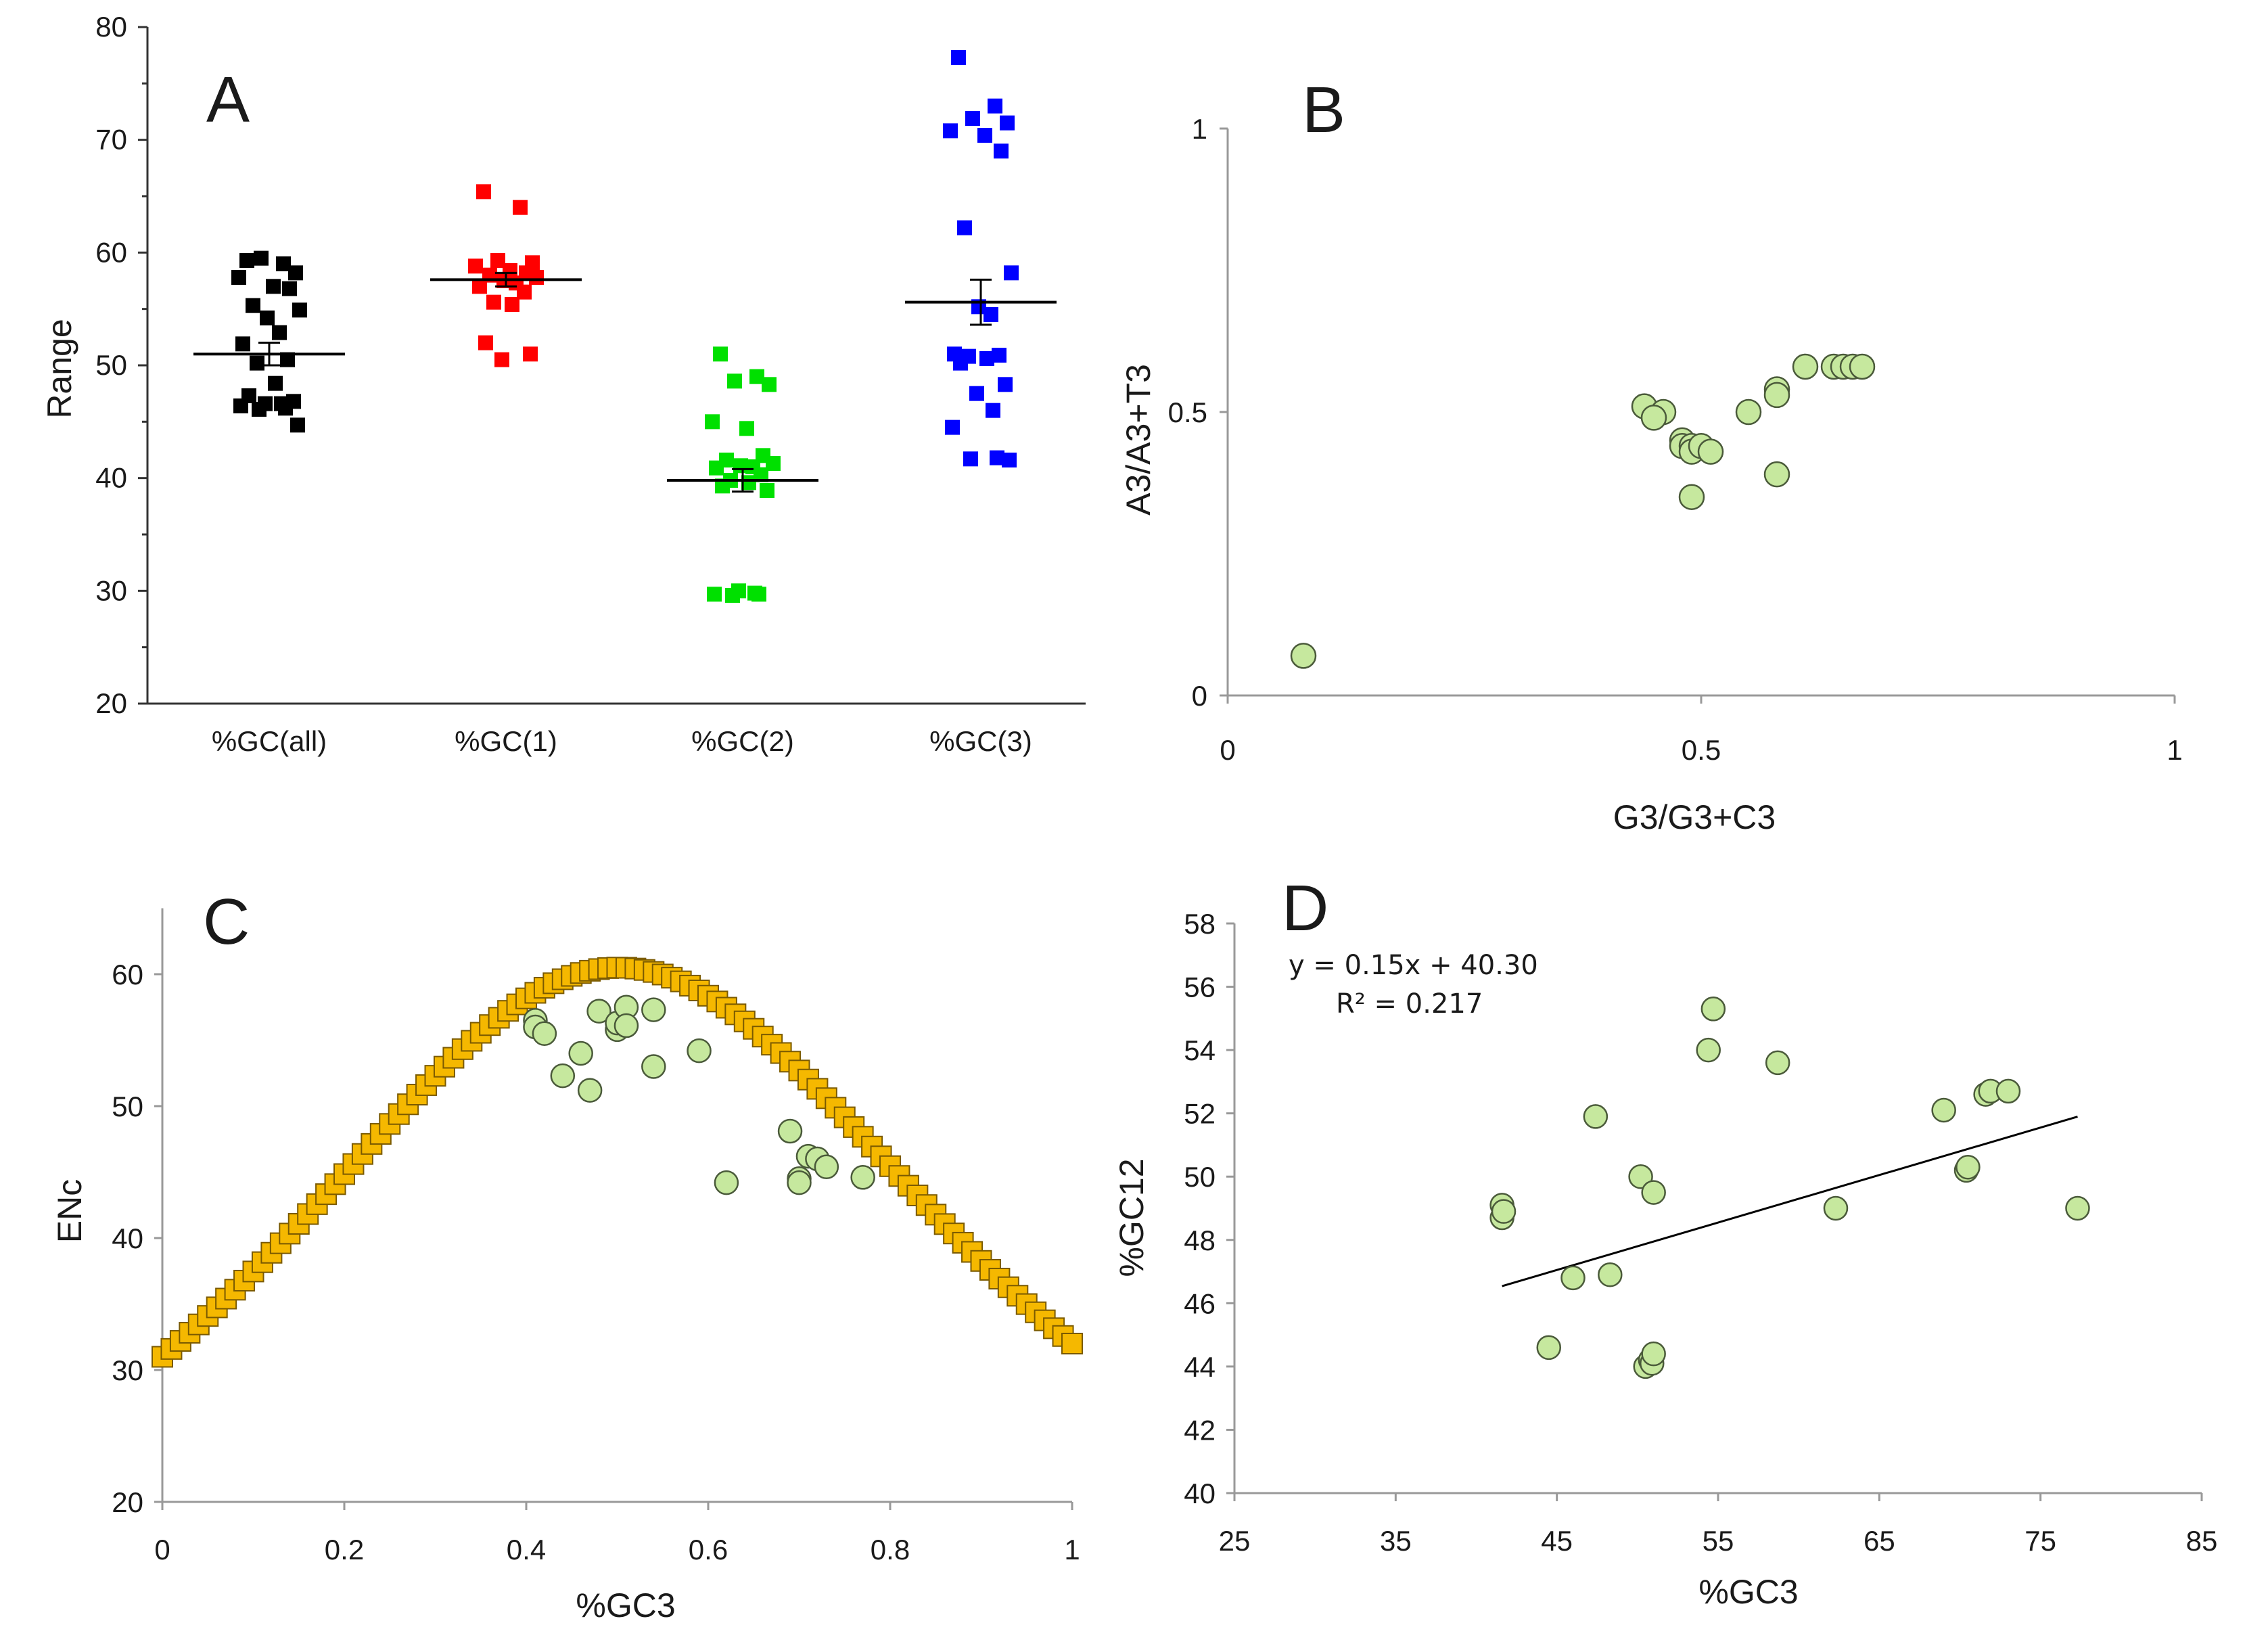 This screenshot has width=2268, height=1646. What do you see at coordinates (1200, 1114) in the screenshot?
I see `panel-d-y-tick-label: 52` at bounding box center [1200, 1114].